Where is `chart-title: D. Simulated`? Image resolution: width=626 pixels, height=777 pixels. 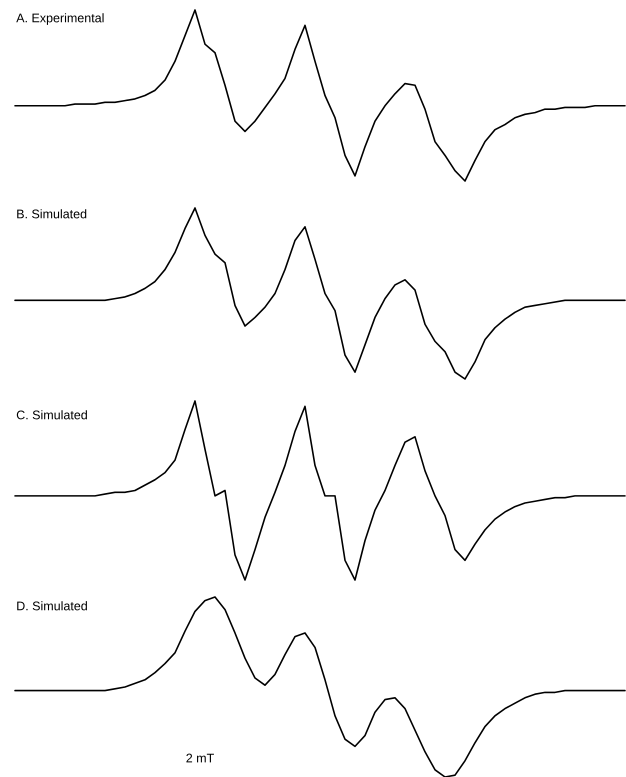
chart-title: D. Simulated is located at coordinates (52, 605).